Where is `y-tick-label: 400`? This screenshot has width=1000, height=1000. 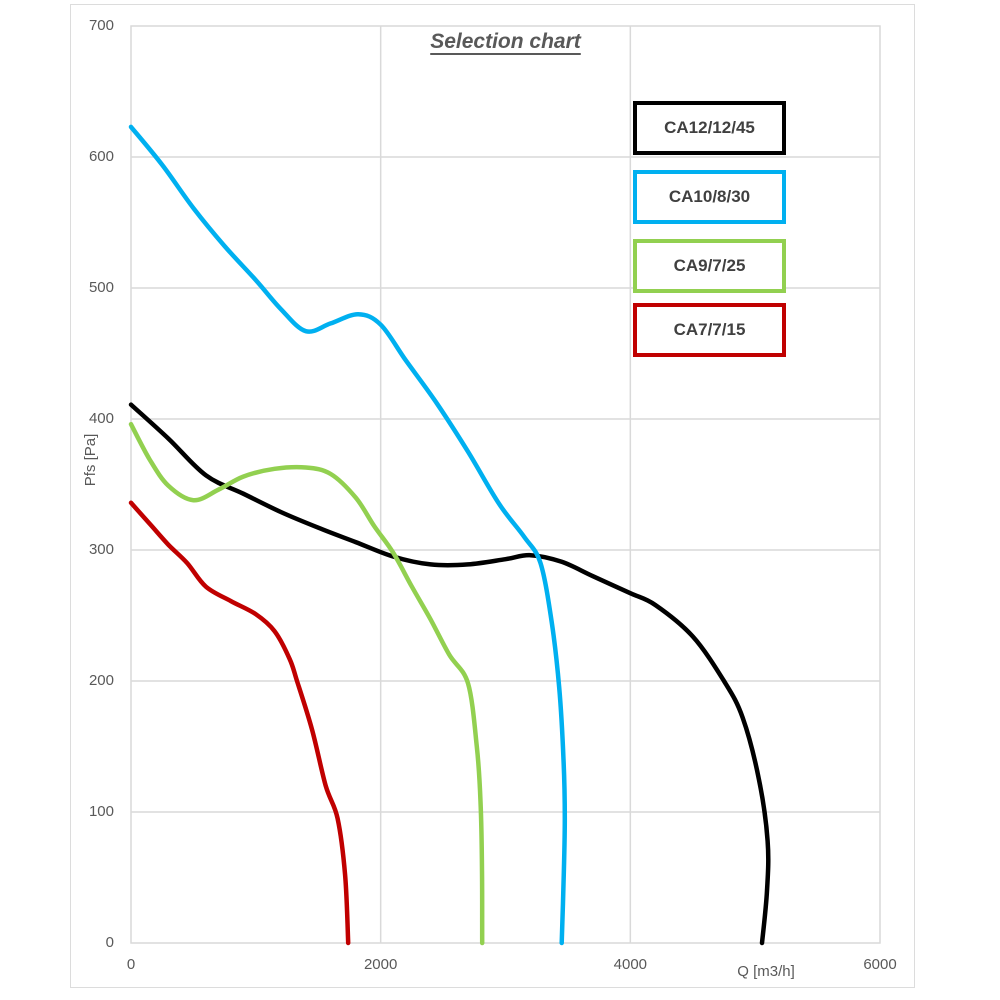 y-tick-label: 400 is located at coordinates (101, 418).